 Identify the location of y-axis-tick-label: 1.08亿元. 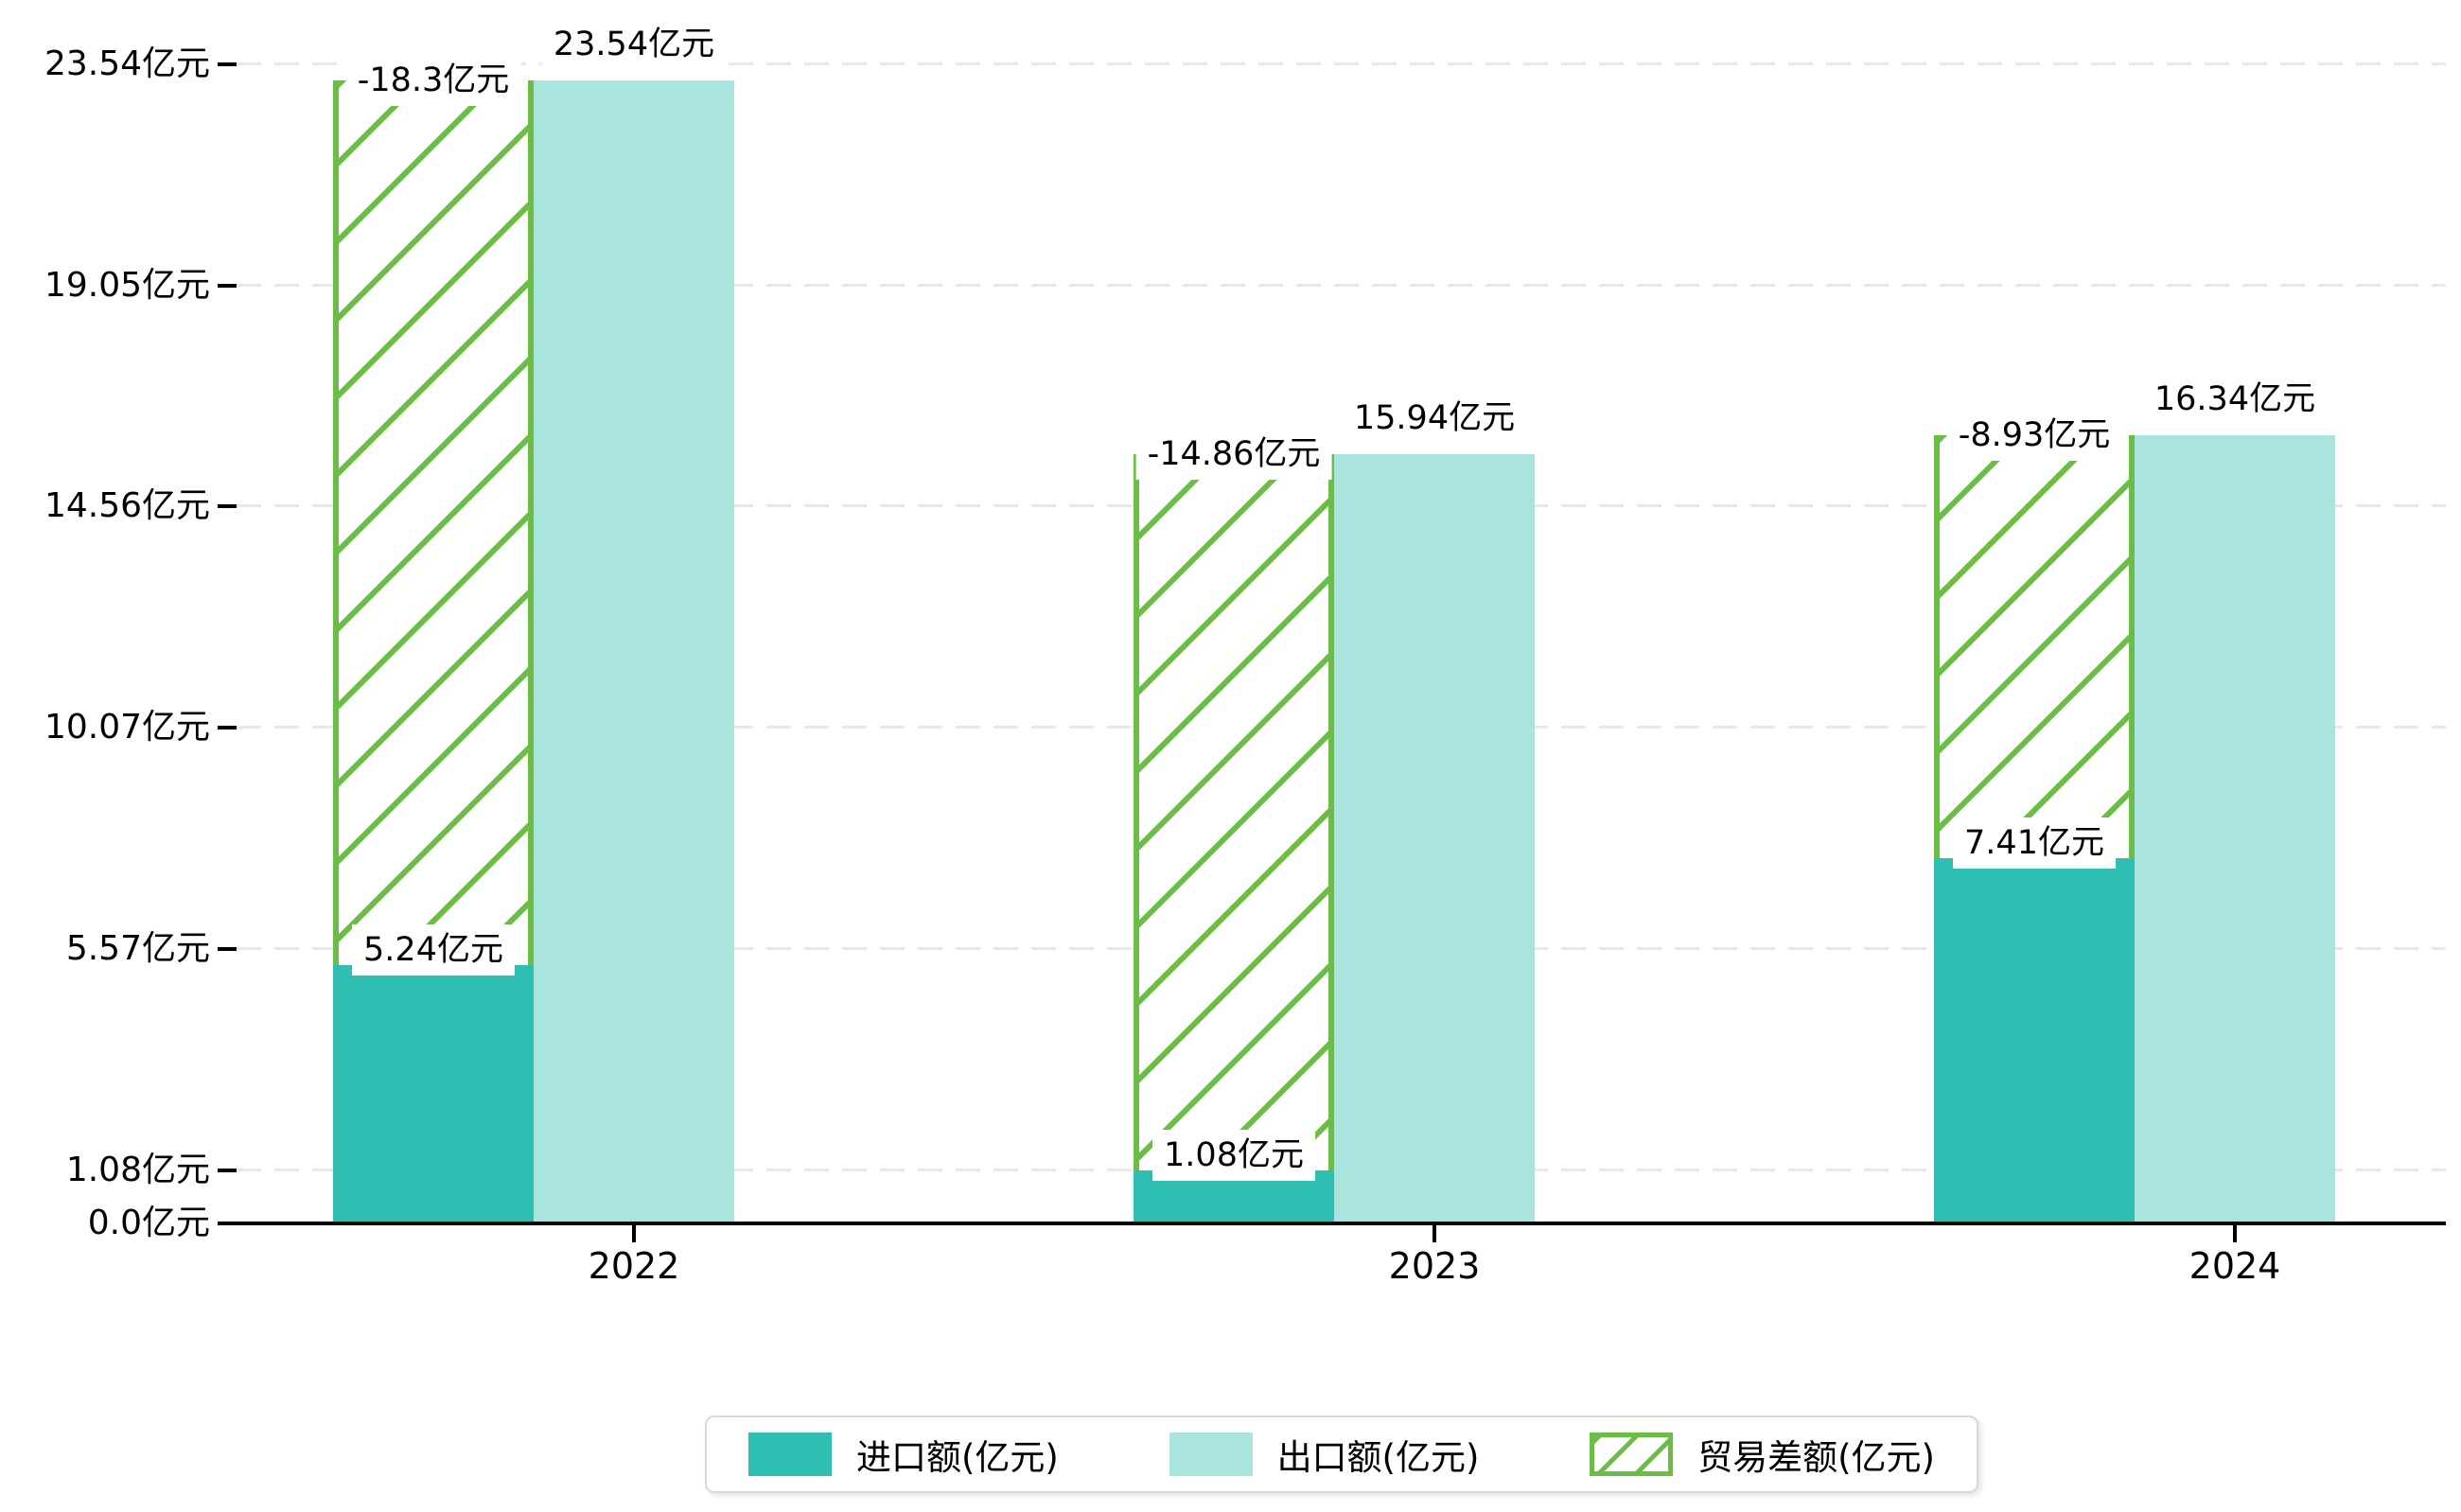
(137, 1169).